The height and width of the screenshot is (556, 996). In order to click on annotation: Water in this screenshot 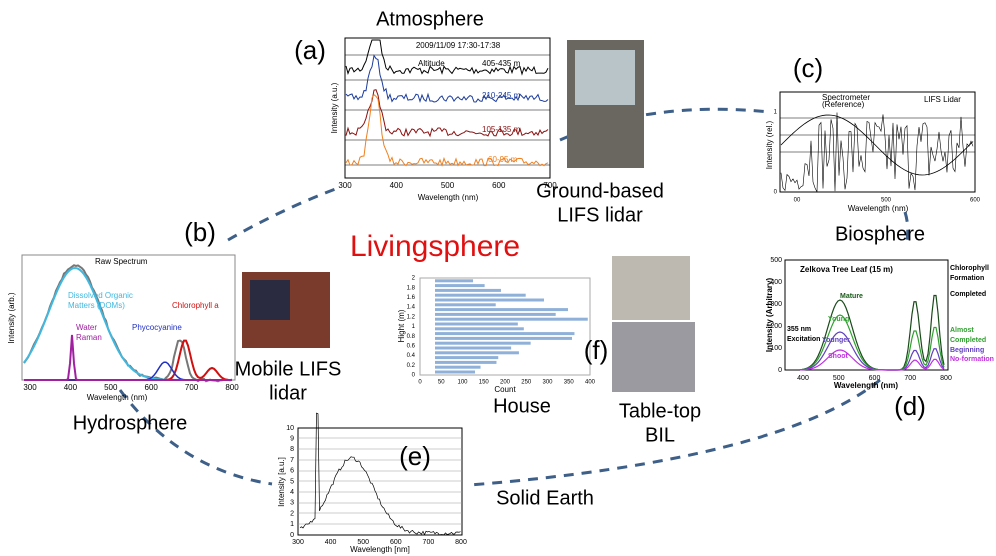, I will do `click(86, 327)`.